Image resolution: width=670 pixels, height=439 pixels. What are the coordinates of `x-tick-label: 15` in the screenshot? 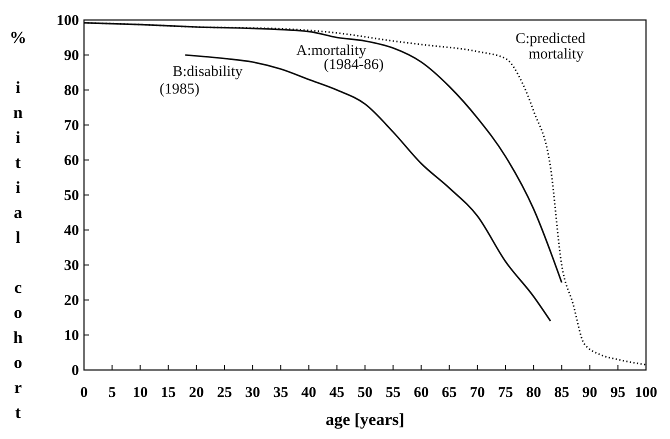 It's located at (168, 393).